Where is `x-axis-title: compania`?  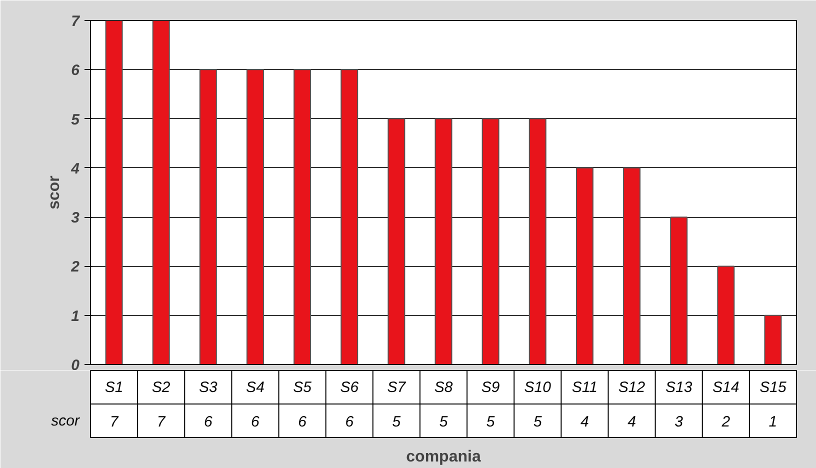
x-axis-title: compania is located at coordinates (443, 457).